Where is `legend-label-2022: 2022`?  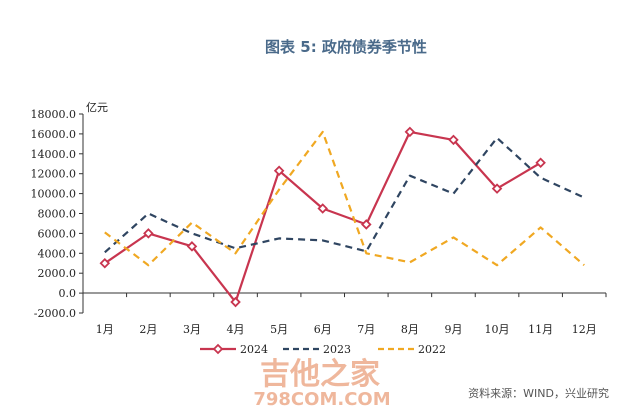
legend-label-2022: 2022 is located at coordinates (432, 349).